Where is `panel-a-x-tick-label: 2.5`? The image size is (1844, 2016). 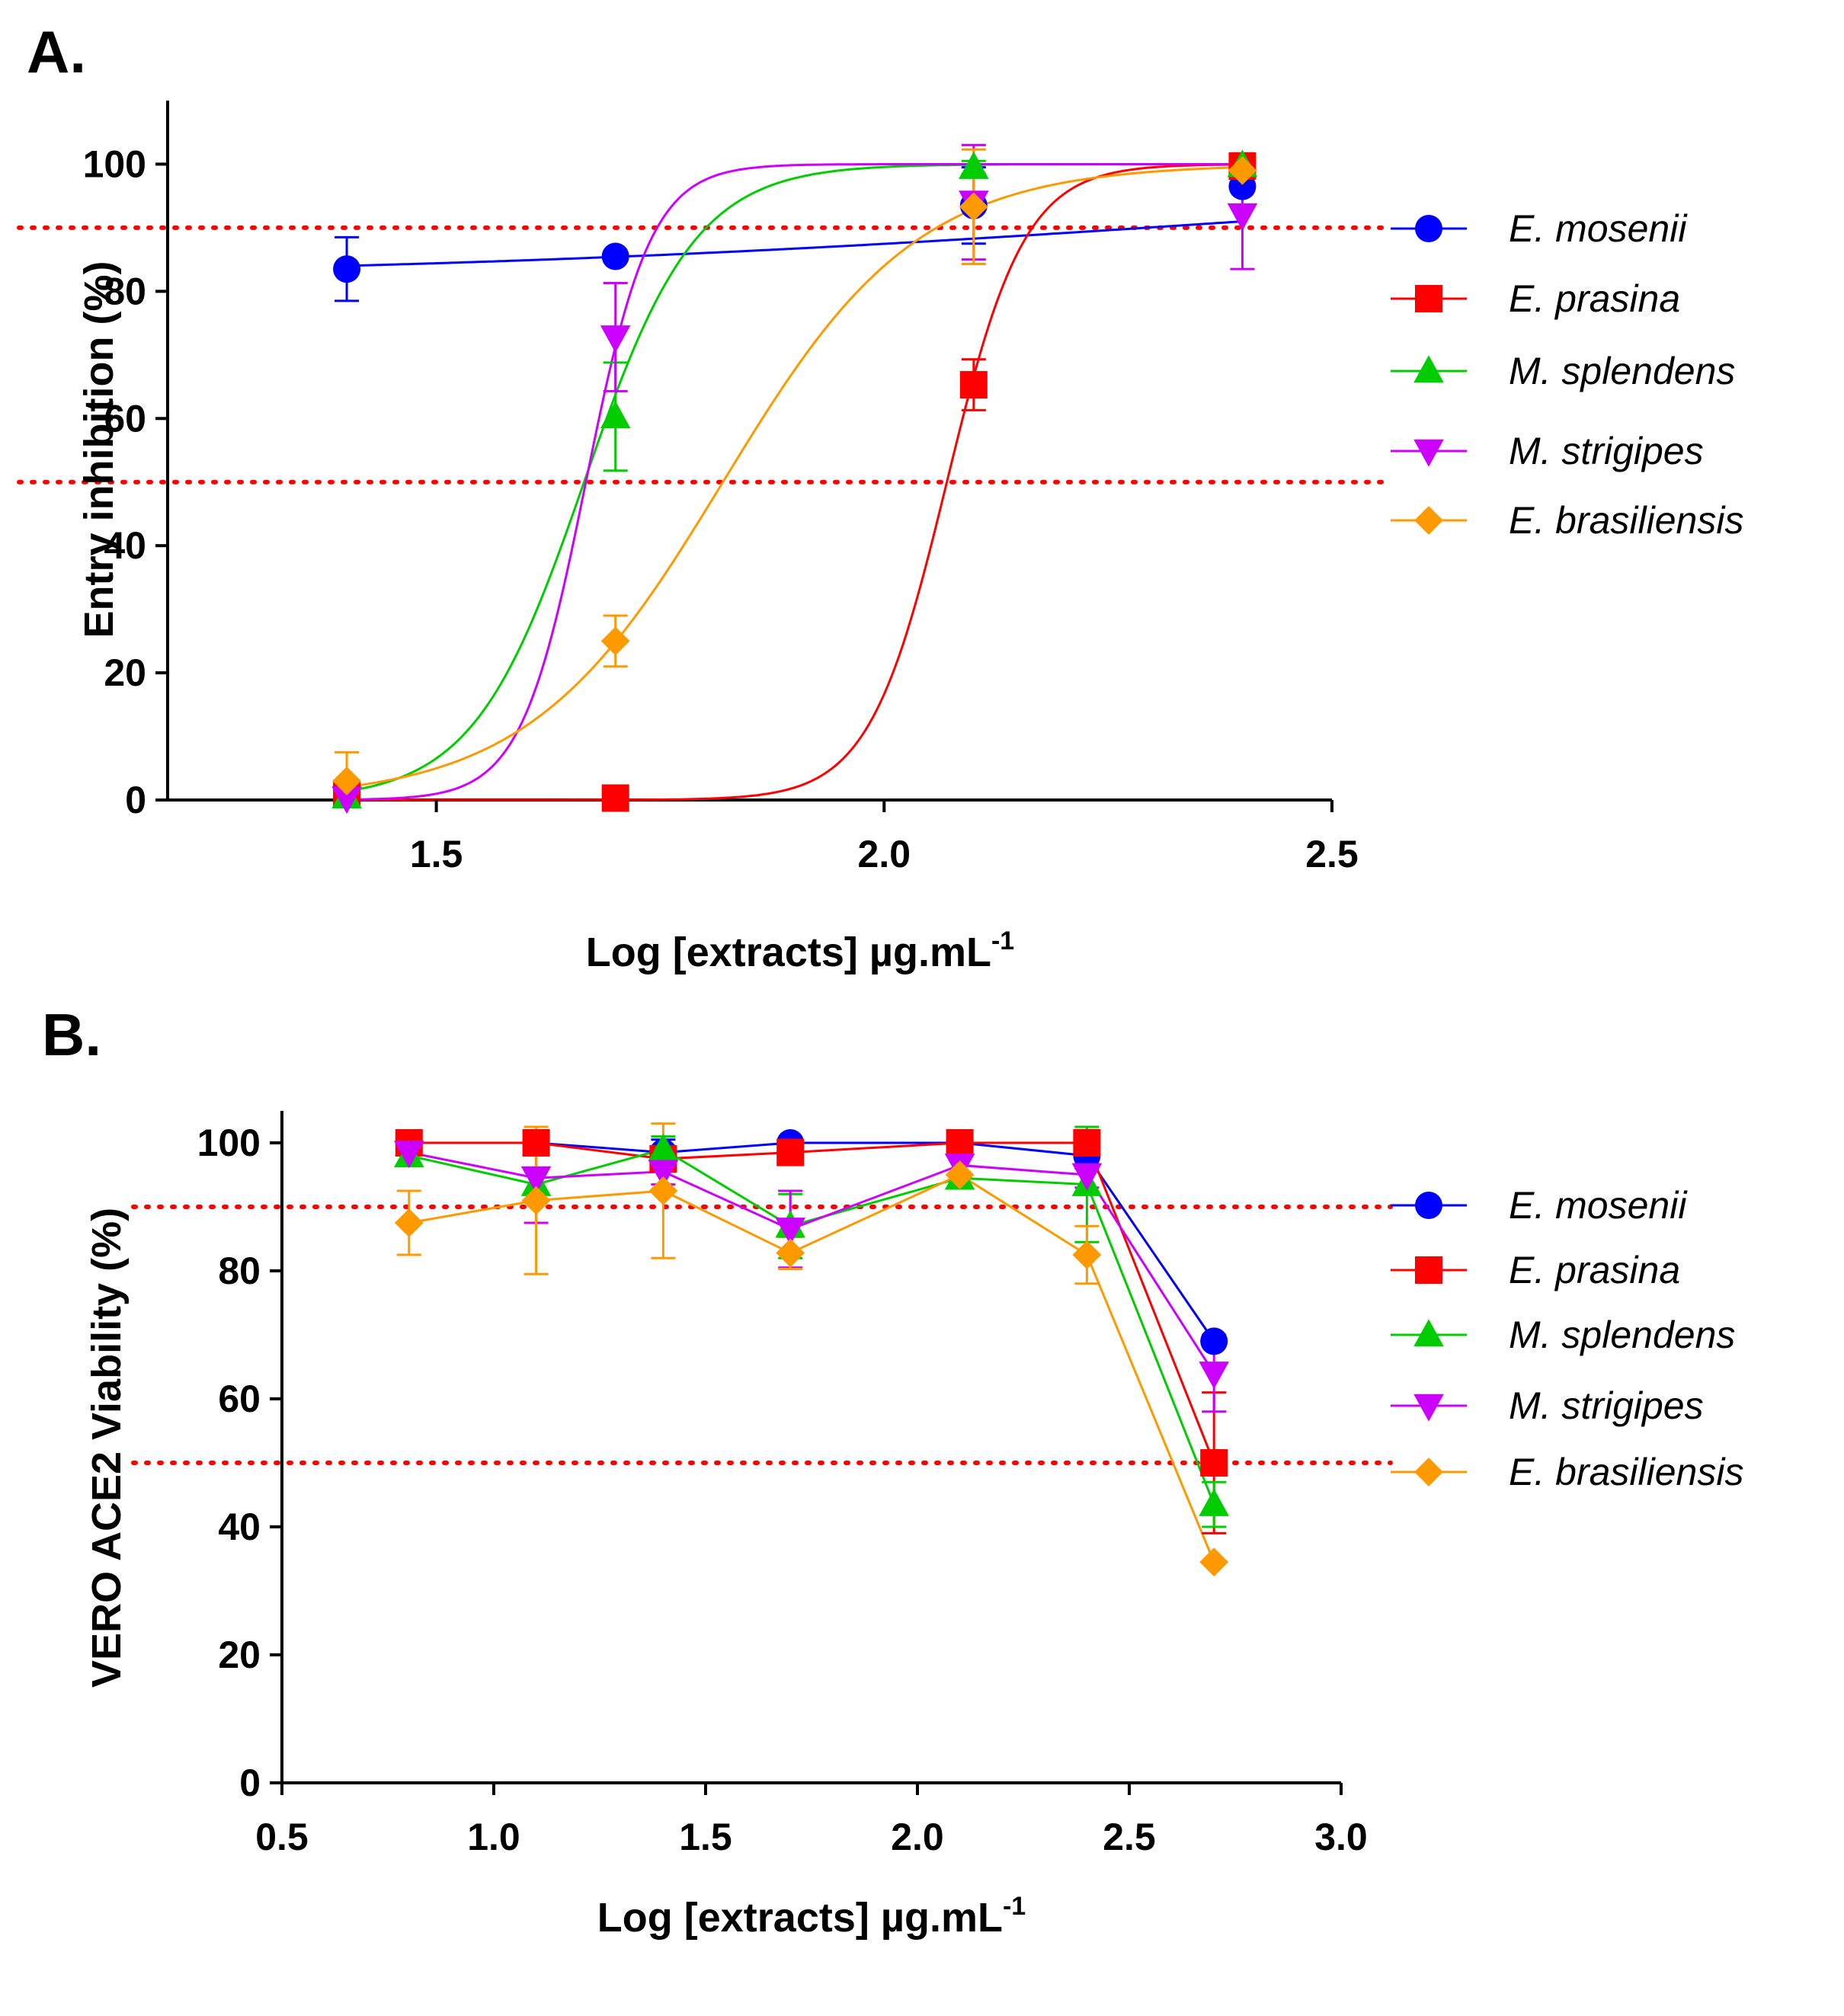
panel-a-x-tick-label: 2.5 is located at coordinates (1332, 854).